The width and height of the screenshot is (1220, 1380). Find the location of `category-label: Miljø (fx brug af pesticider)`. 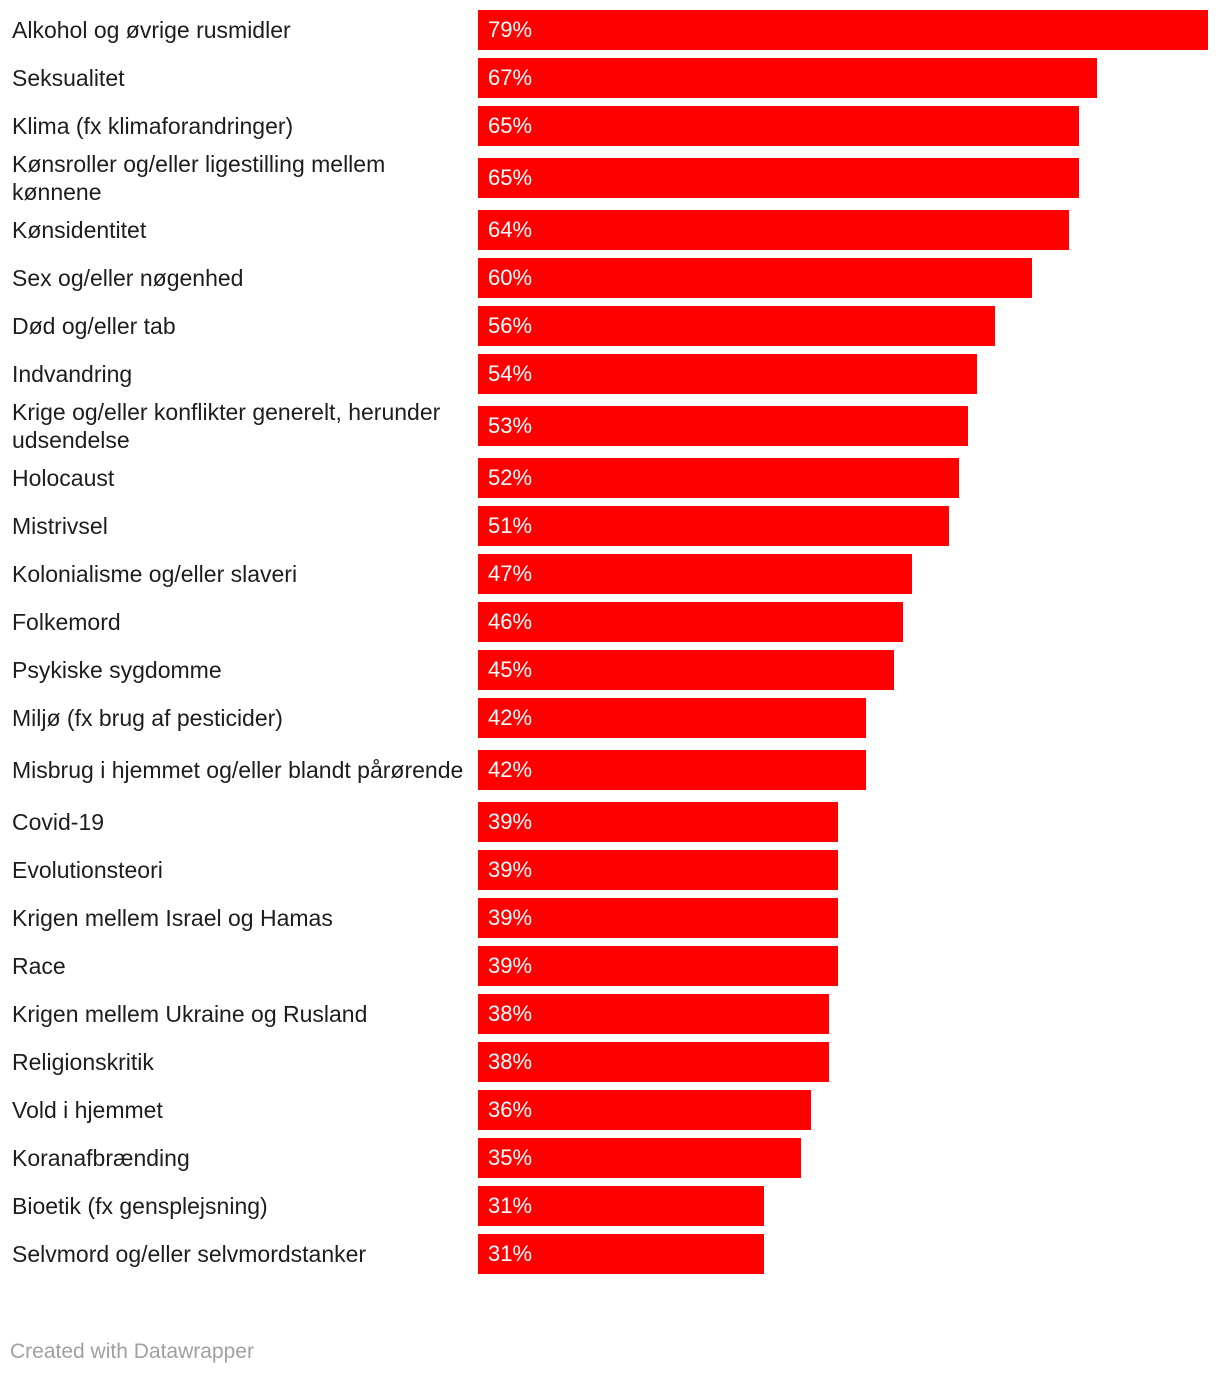

category-label: Miljø (fx brug af pesticider) is located at coordinates (147, 718).